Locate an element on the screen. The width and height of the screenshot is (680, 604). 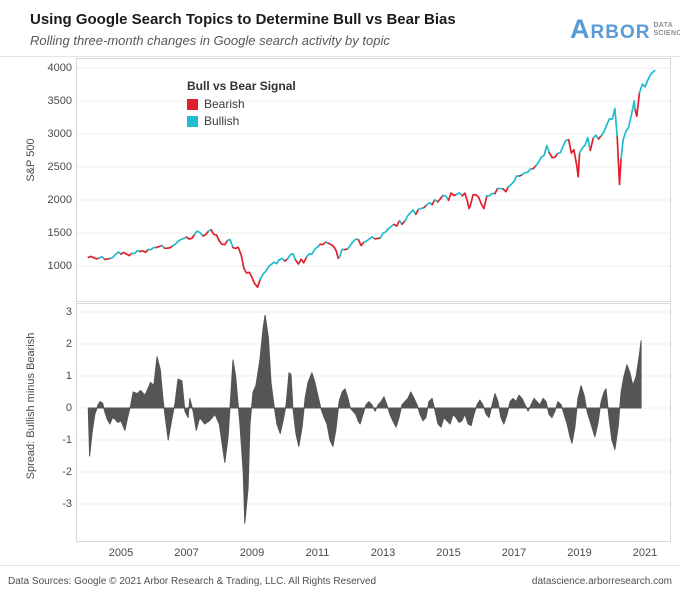
x-tick-label: 2007 is located at coordinates (186, 553).